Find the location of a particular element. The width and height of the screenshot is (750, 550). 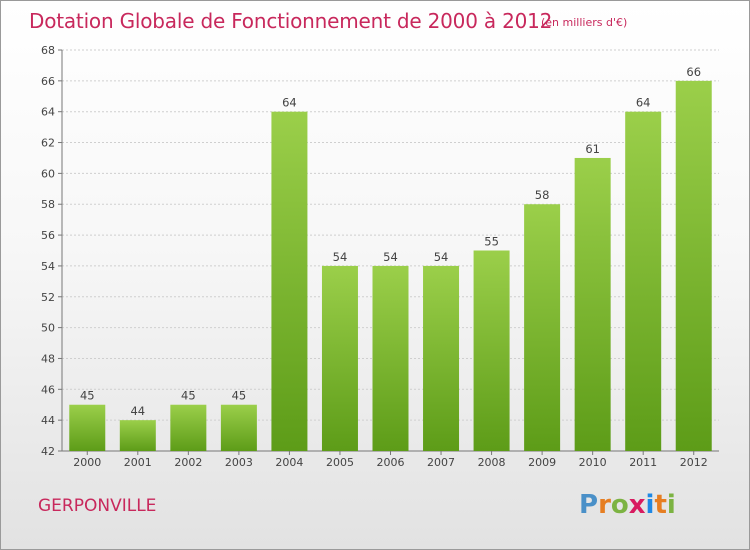

x-tick-label: 2001 is located at coordinates (138, 462).